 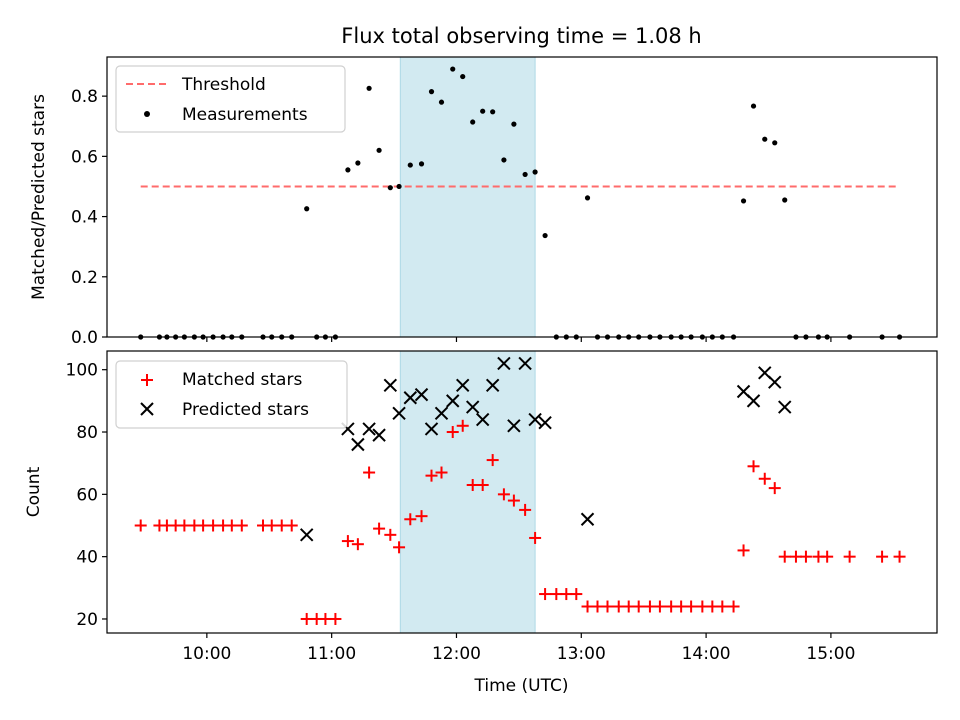 I want to click on x-tick-label: 10:00, so click(x=206, y=654).